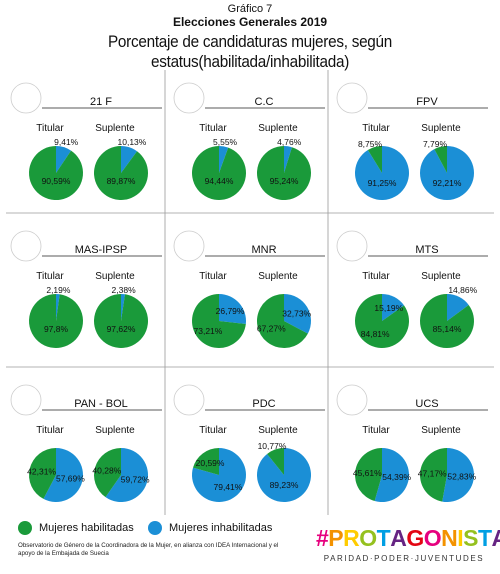  I want to click on party-name: MTS, so click(426, 250).